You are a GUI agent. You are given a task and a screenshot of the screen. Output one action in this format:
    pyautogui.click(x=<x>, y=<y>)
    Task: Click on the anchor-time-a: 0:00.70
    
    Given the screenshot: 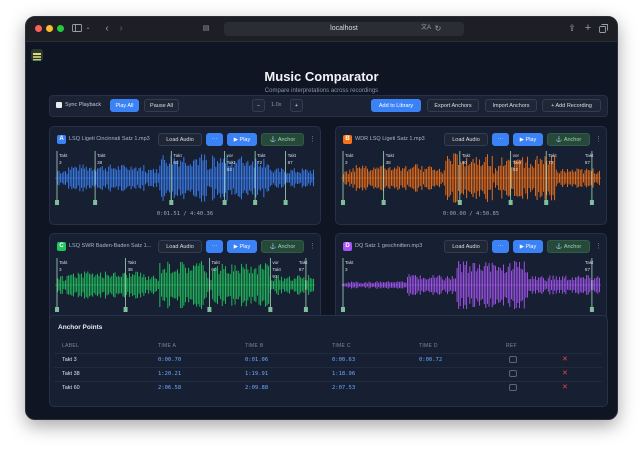 What is the action you would take?
    pyautogui.click(x=170, y=360)
    